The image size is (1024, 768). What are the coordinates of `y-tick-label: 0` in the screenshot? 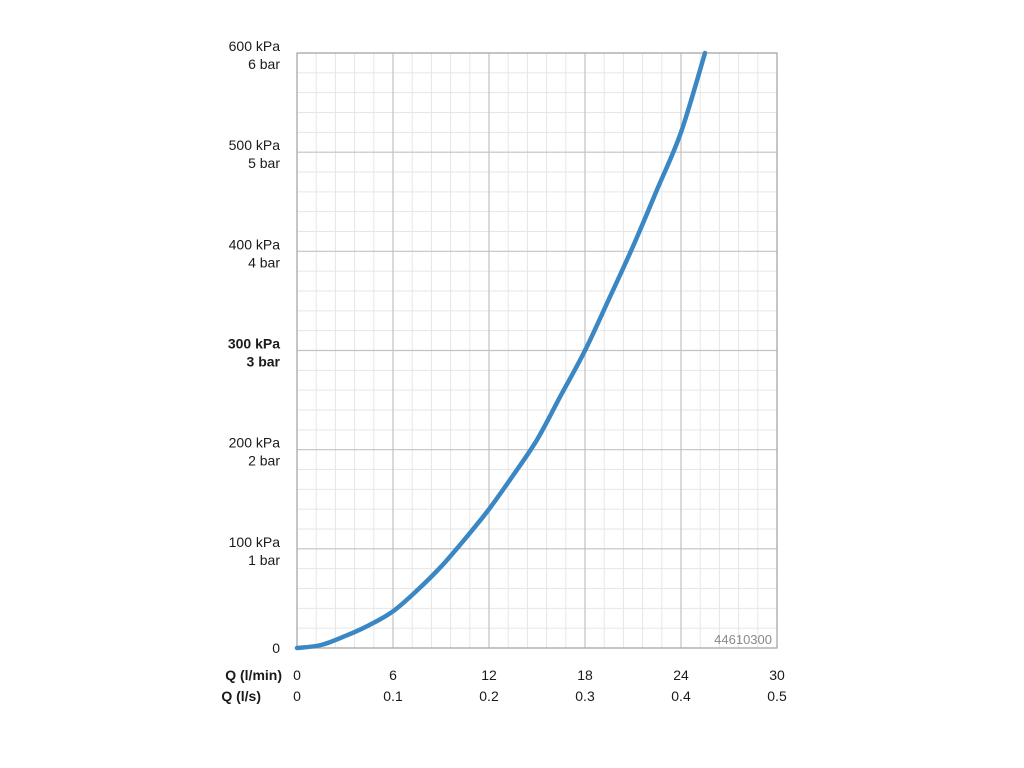 It's located at (276, 648).